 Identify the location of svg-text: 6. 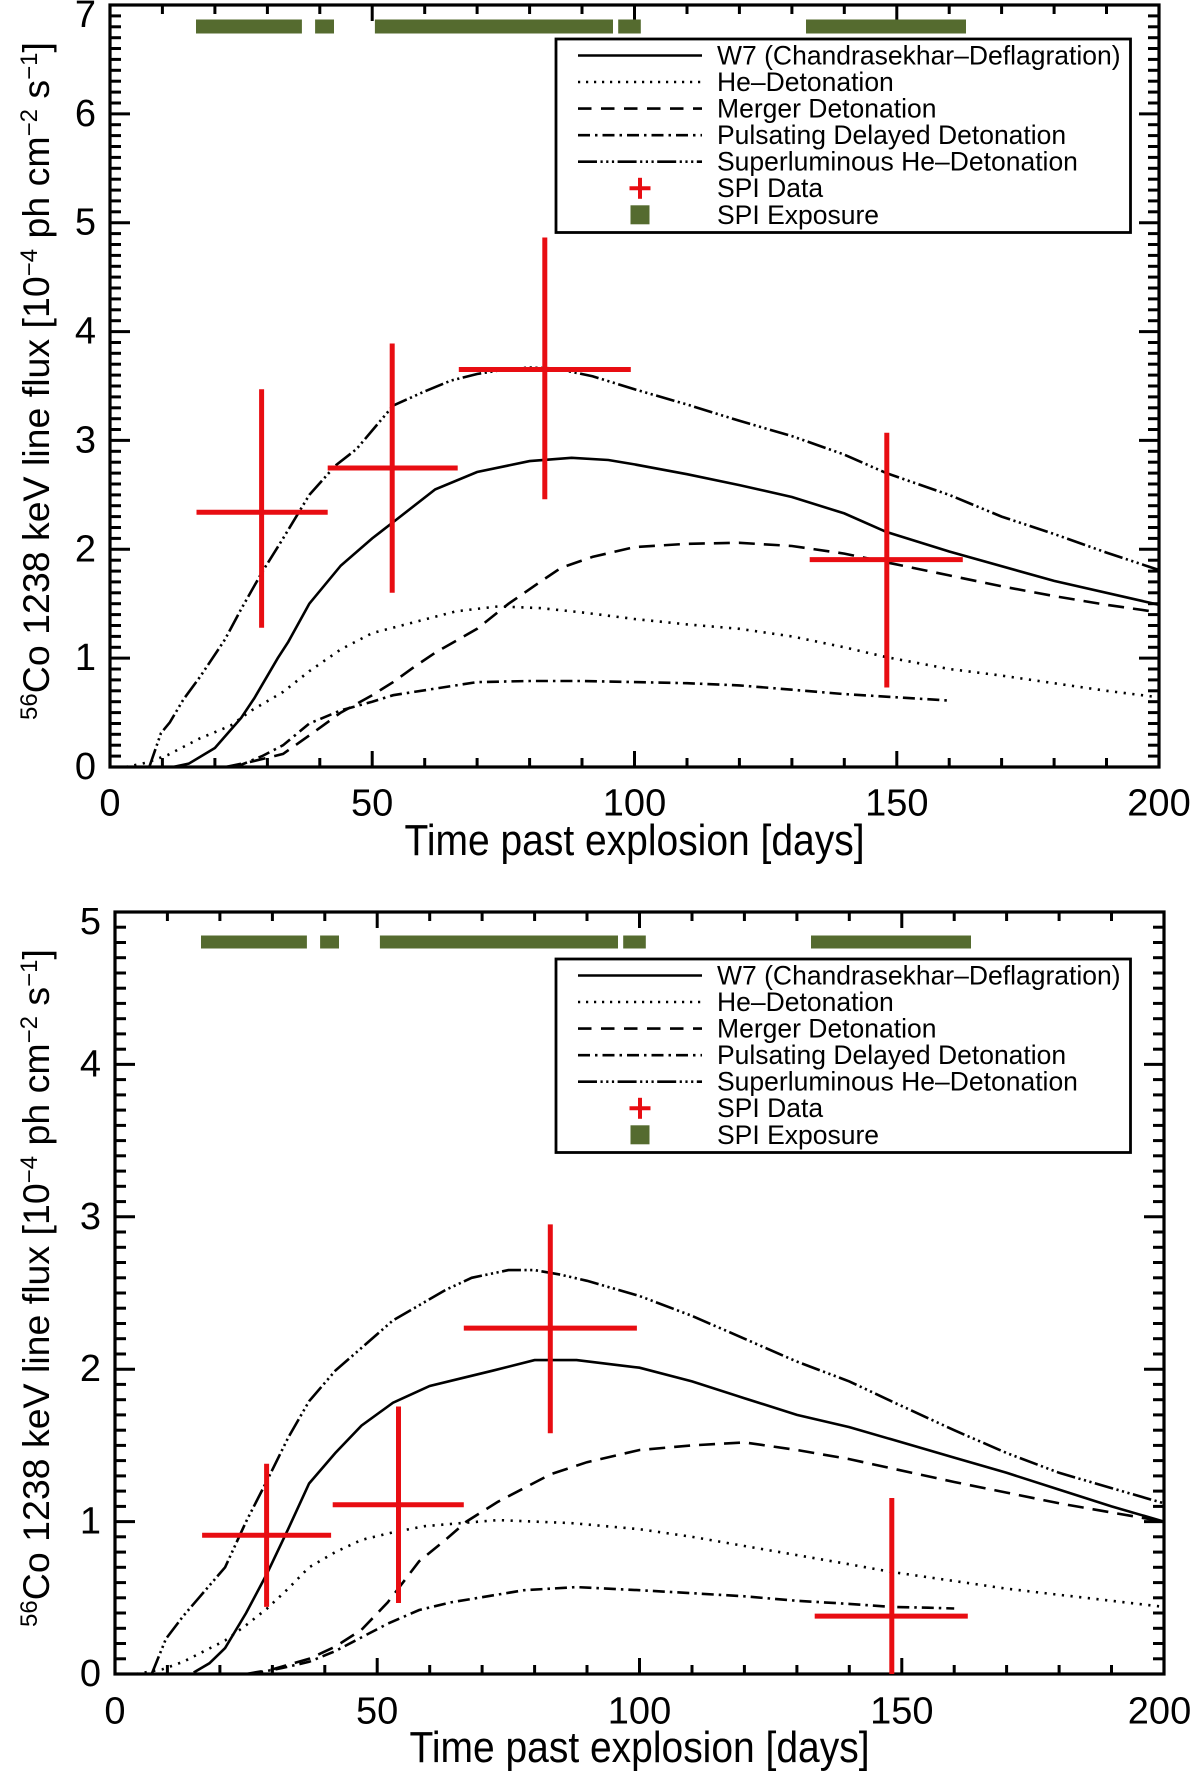
(85, 114).